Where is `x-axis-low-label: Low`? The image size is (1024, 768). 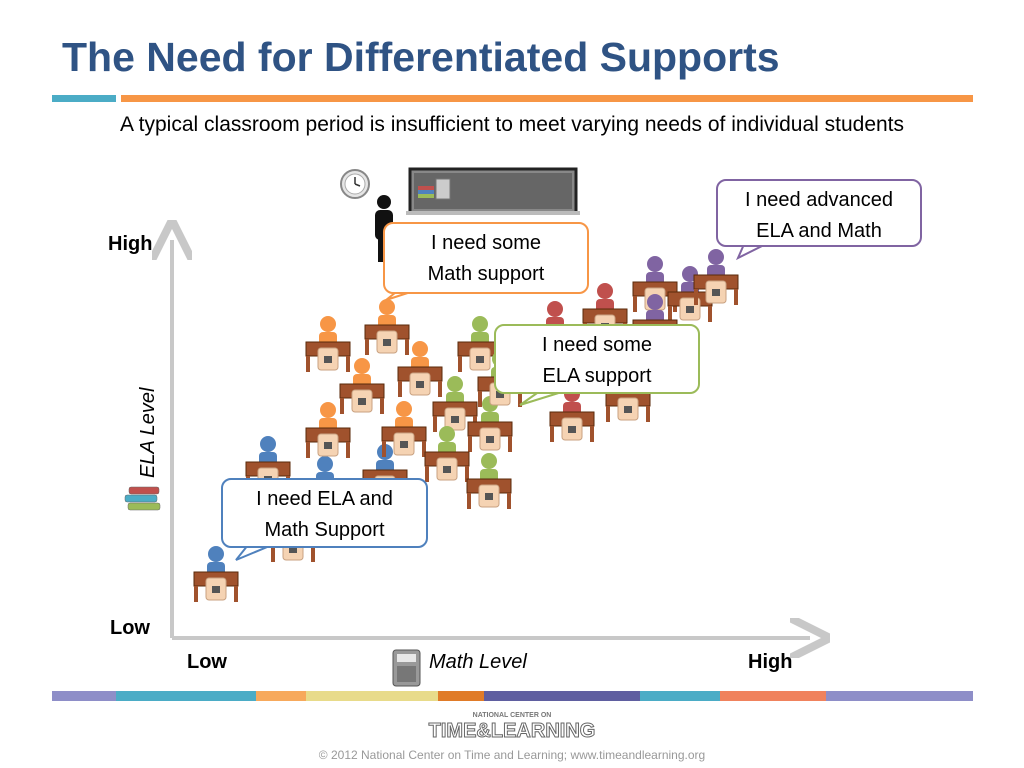
x-axis-low-label: Low is located at coordinates (207, 662).